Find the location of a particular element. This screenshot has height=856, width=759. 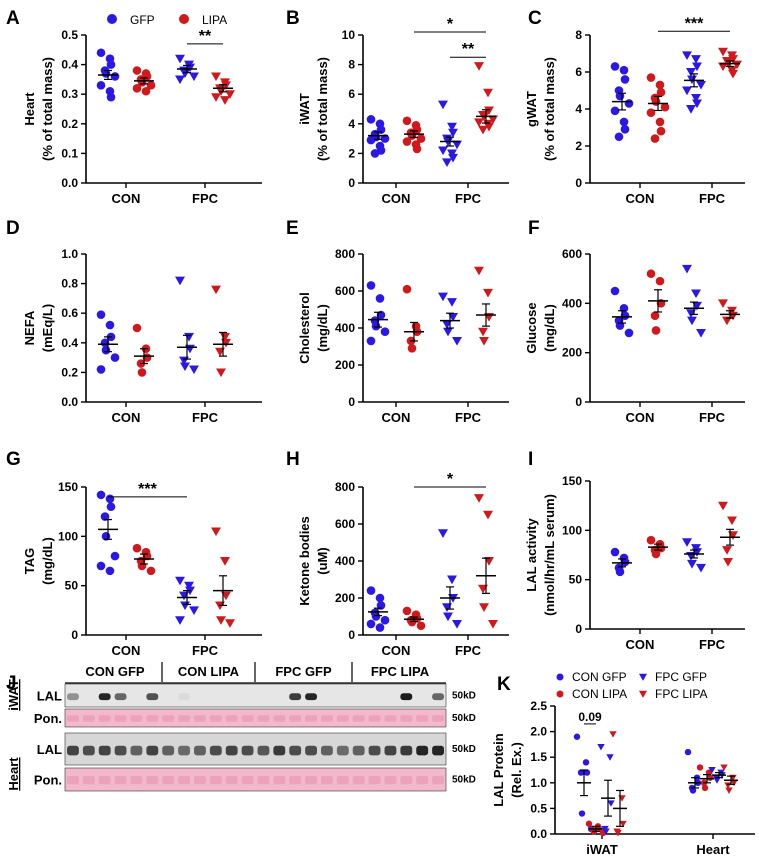

y-tick-label: 400 is located at coordinates (572, 303).